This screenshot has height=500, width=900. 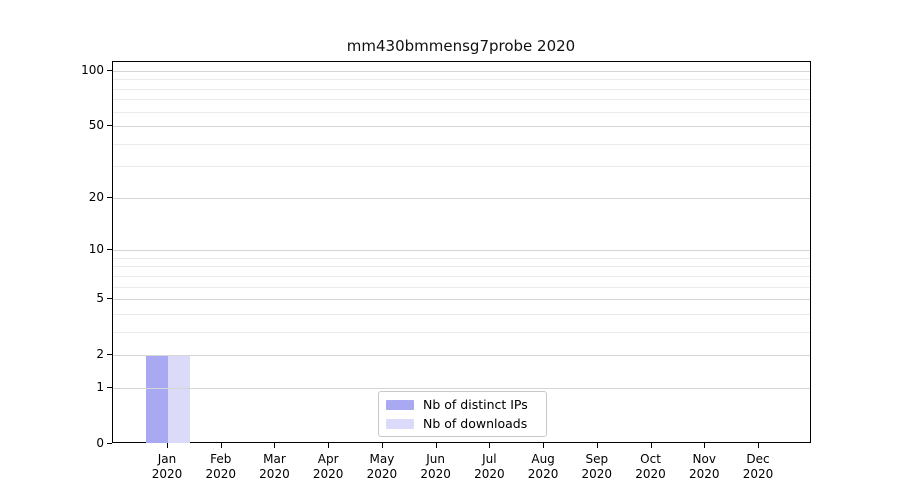 What do you see at coordinates (220, 466) in the screenshot?
I see `x-tick-label: Feb 2020` at bounding box center [220, 466].